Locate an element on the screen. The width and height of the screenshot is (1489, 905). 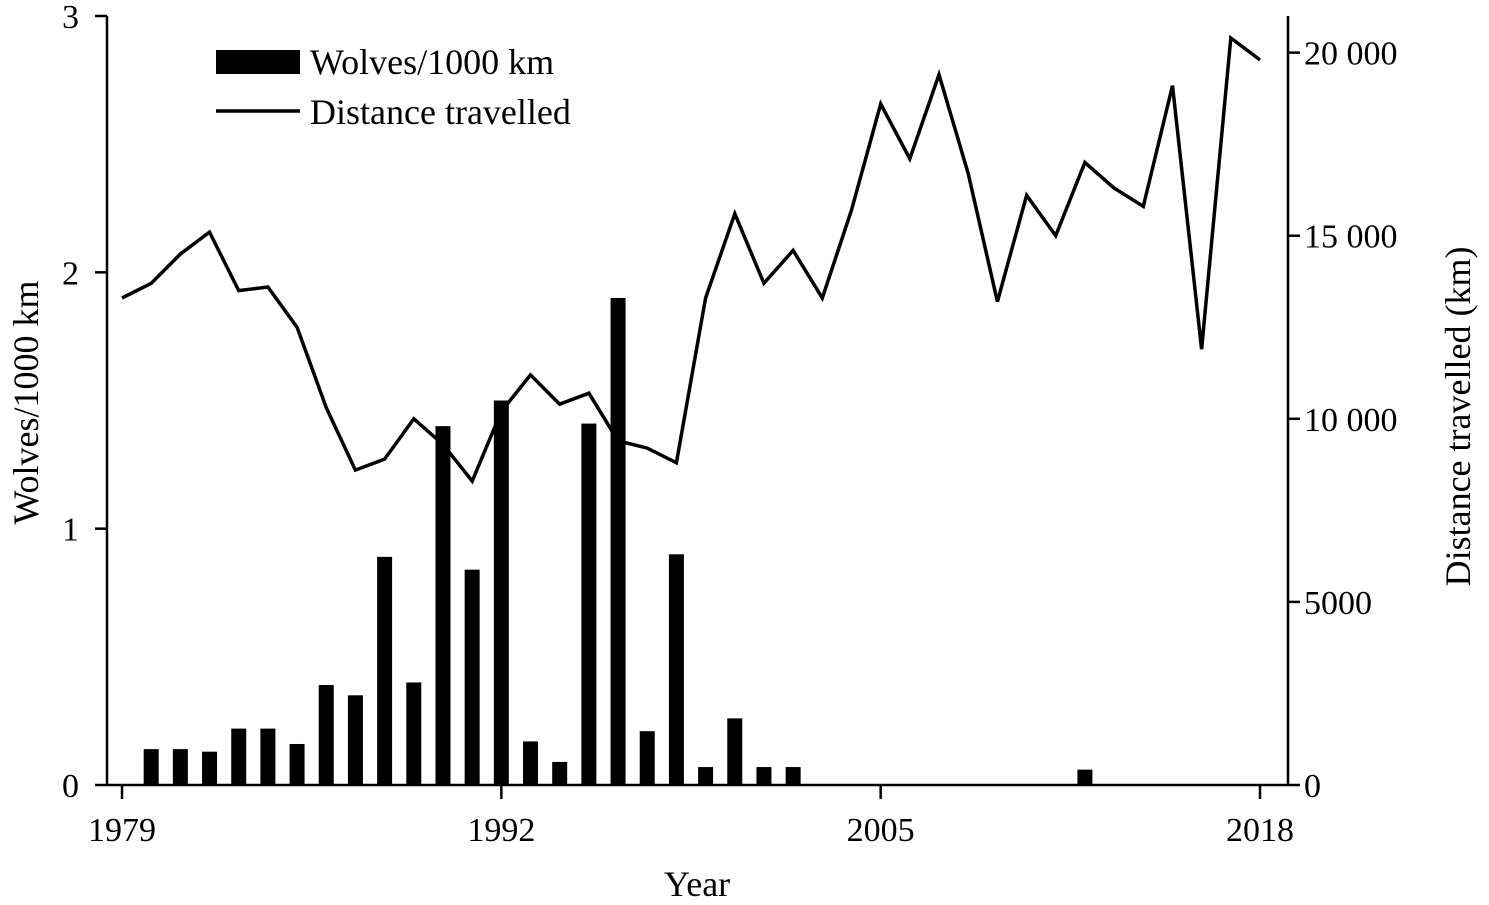
bar-1999 is located at coordinates (706, 776).